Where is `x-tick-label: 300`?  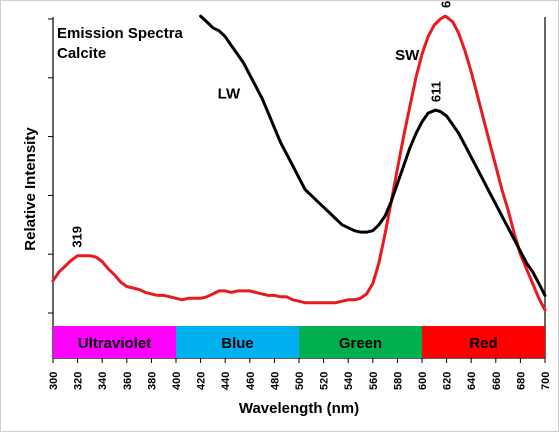 x-tick-label: 300 is located at coordinates (54, 381).